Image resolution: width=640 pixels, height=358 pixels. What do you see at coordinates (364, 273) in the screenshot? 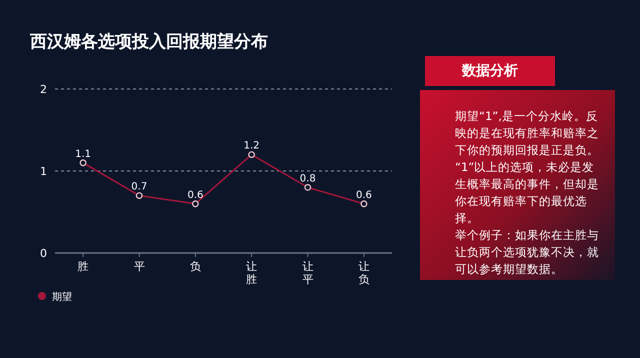
I see `x-tick-label: 让负` at bounding box center [364, 273].